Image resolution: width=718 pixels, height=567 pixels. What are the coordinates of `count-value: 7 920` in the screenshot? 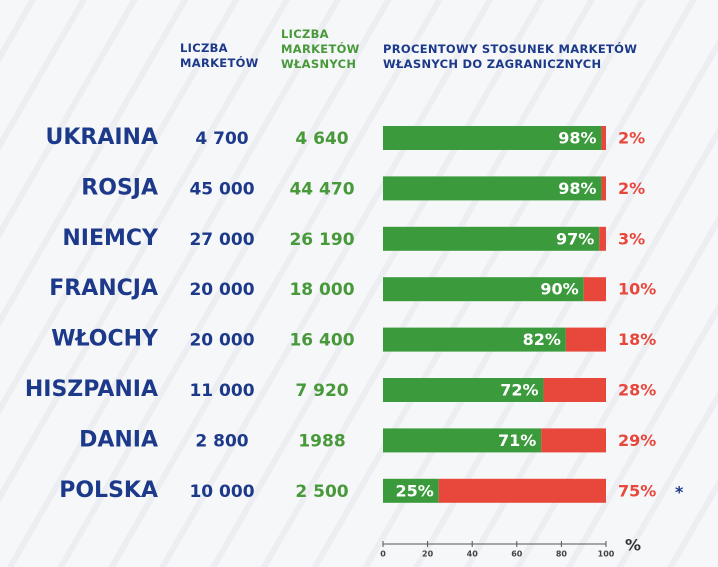 It's located at (321, 391).